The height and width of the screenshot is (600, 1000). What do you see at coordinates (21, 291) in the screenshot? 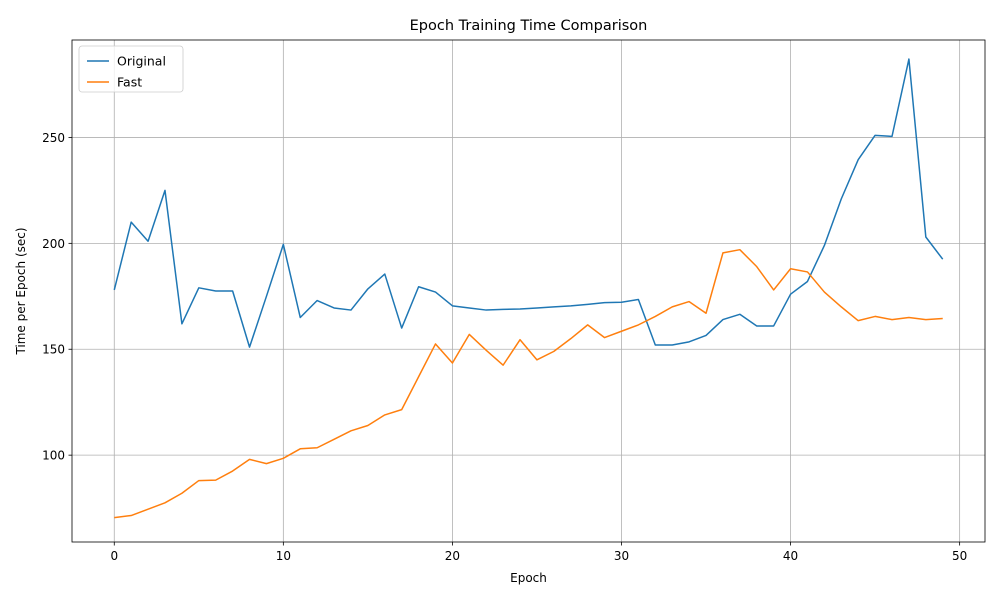
I see `y-axis-label: Time per Epoch (sec)` at bounding box center [21, 291].